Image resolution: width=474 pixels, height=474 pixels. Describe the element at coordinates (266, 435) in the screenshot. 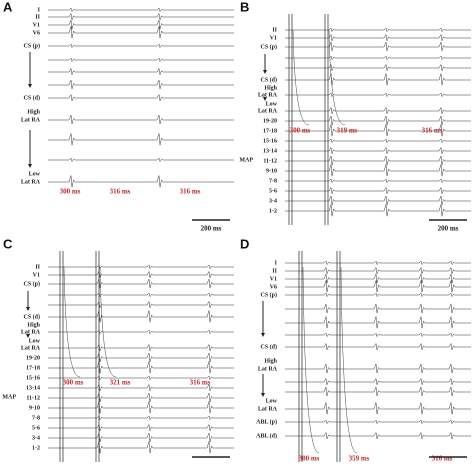

I see `channel-label: ABL (d)` at that location.